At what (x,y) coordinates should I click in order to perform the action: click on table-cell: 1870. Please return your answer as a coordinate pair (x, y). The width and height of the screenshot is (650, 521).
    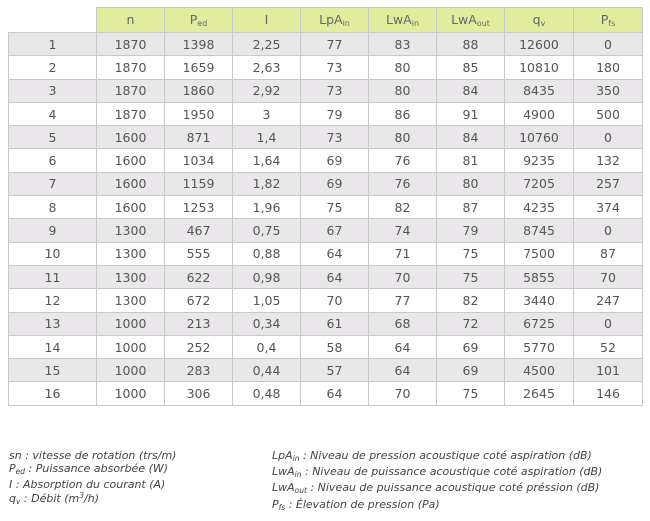
    Looking at the image, I should click on (130, 67).